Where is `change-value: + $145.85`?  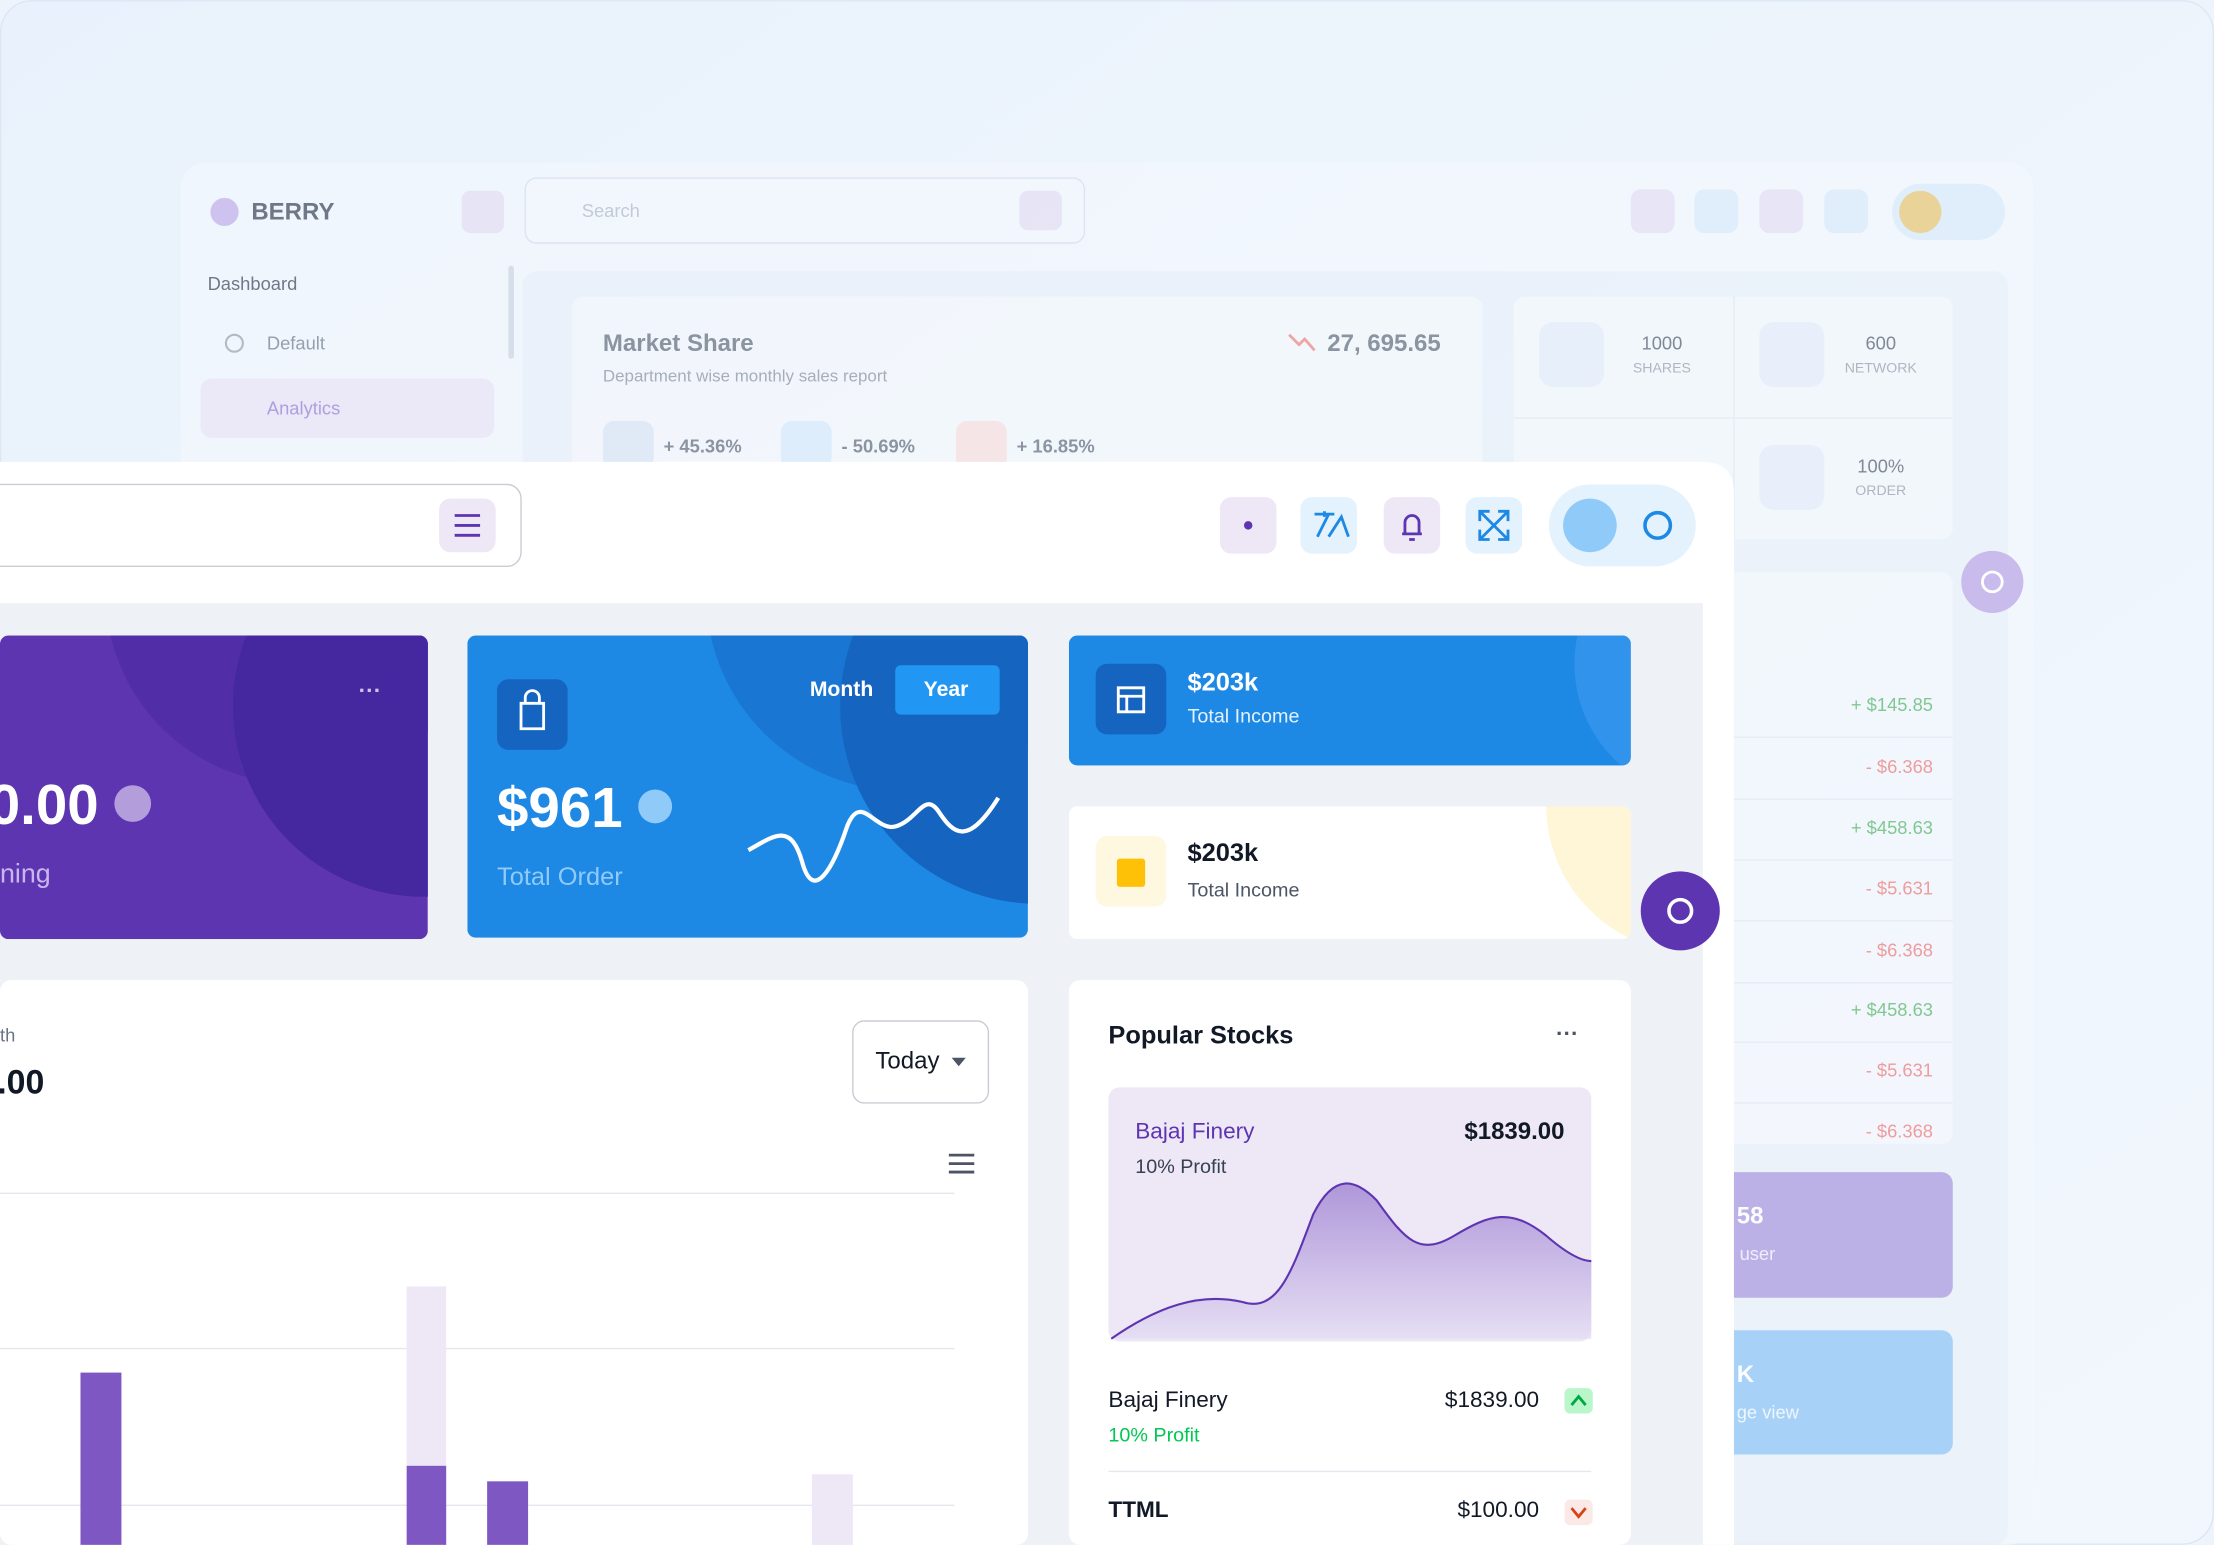 change-value: + $145.85 is located at coordinates (1892, 704).